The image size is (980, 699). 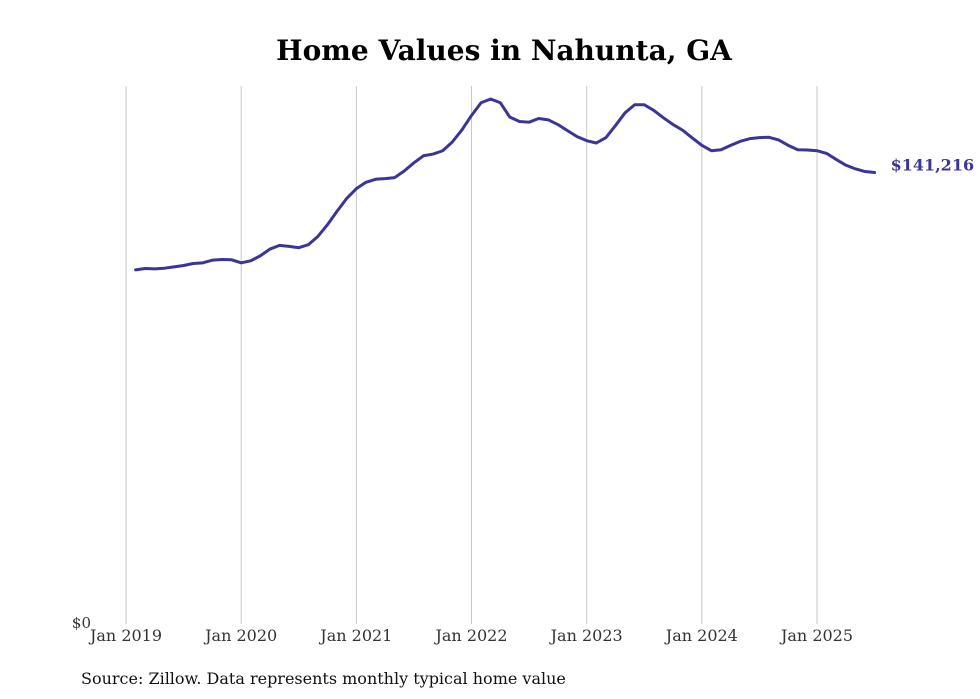 I want to click on y-axis-zero-label: $0, so click(x=81, y=623).